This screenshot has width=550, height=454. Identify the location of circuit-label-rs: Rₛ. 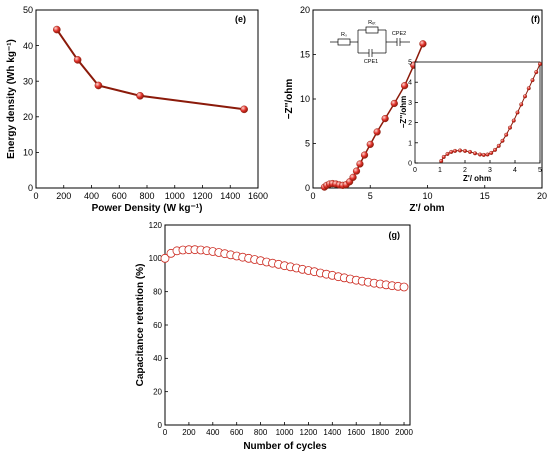
(344, 35).